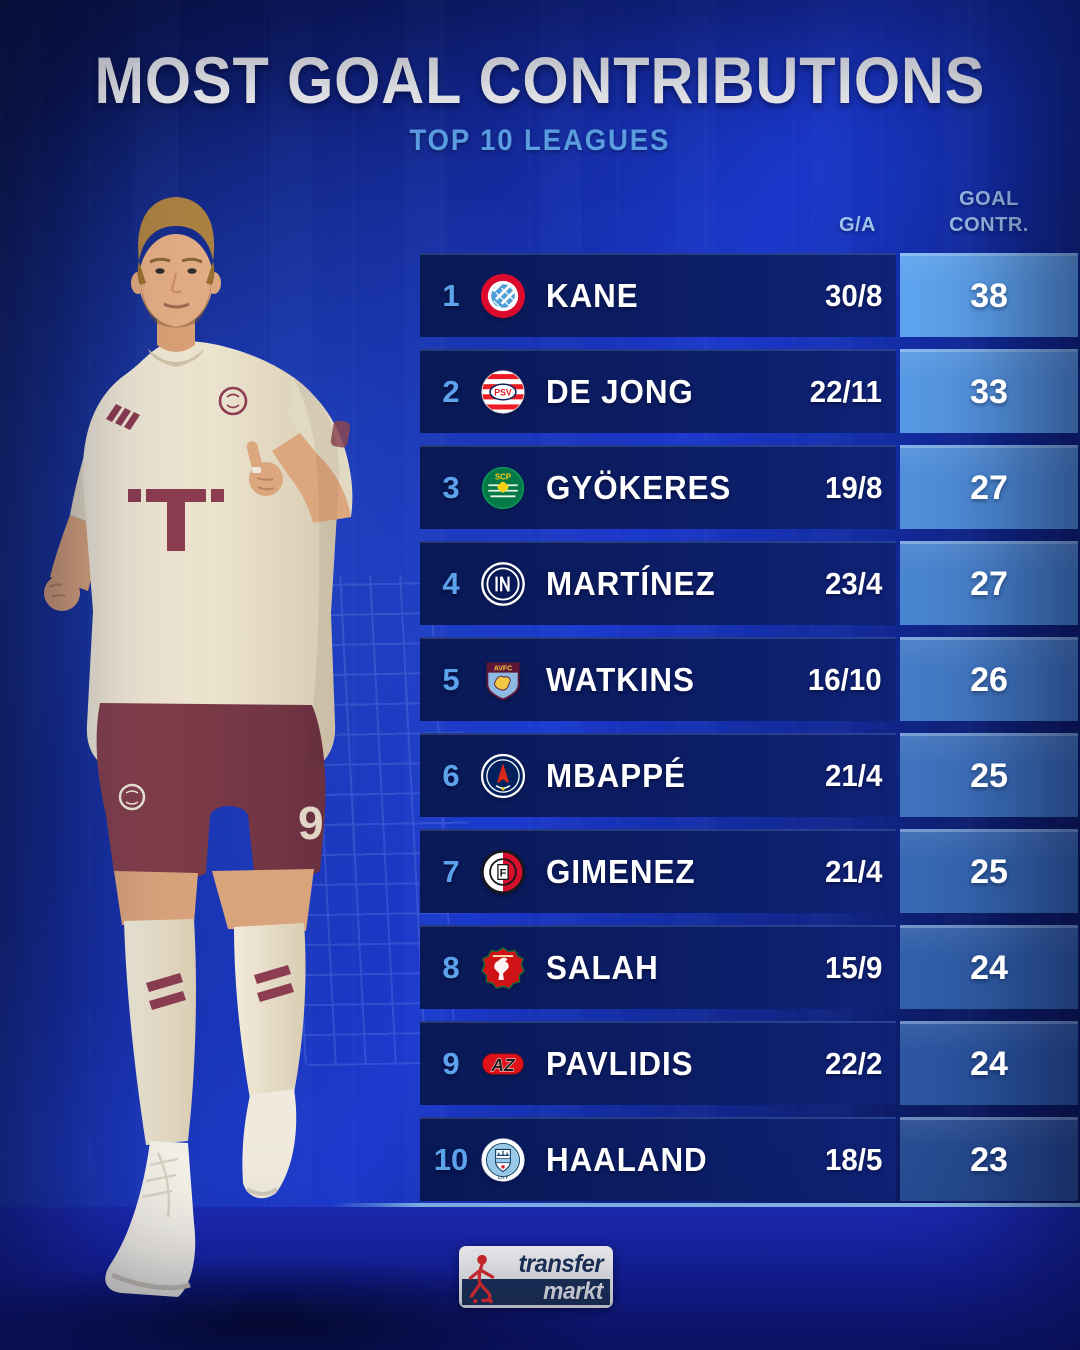 This screenshot has width=1080, height=1350. I want to click on player-name: KANE, so click(592, 295).